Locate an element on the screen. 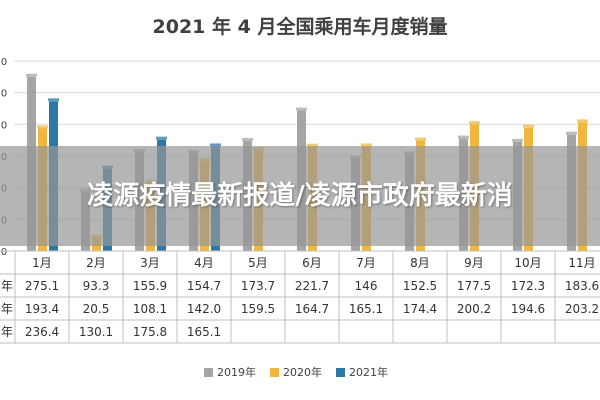 This screenshot has height=400, width=600. data-label: 152.5 is located at coordinates (420, 286).